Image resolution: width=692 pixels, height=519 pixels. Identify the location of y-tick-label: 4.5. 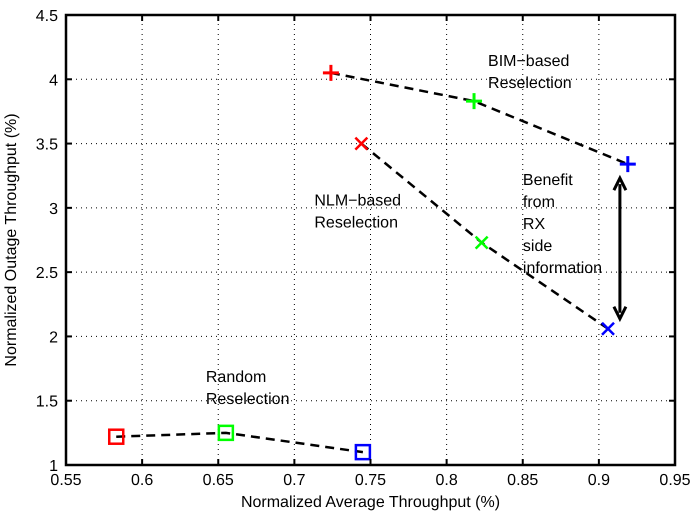
(47, 16).